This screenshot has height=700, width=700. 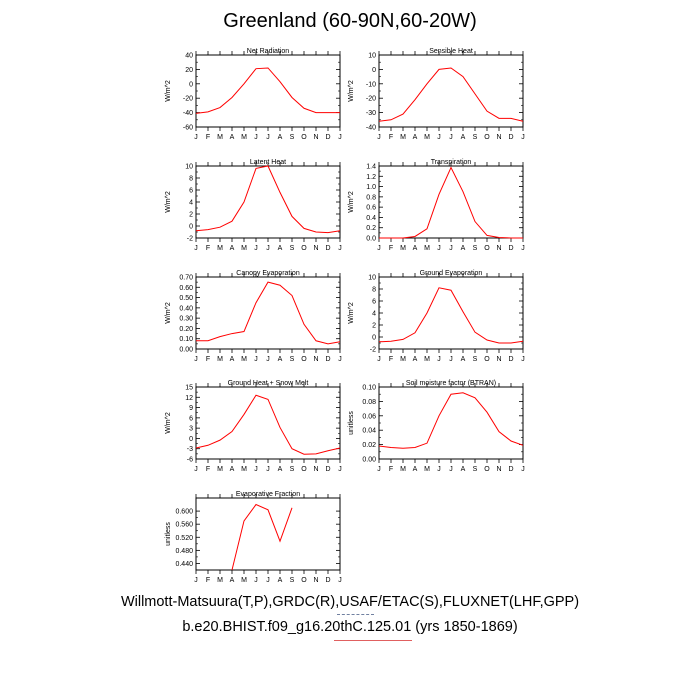 I want to click on y-tick-label: 20, so click(x=189, y=70).